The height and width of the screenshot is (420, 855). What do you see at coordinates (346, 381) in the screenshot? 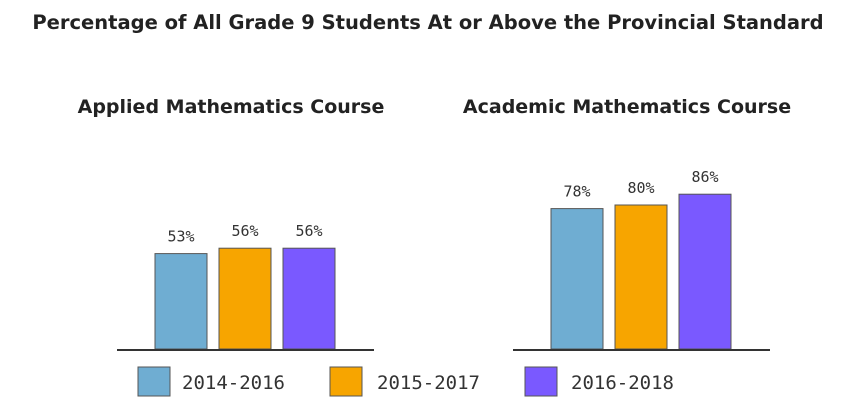
I see `legend-swatch-2015-2017` at bounding box center [346, 381].